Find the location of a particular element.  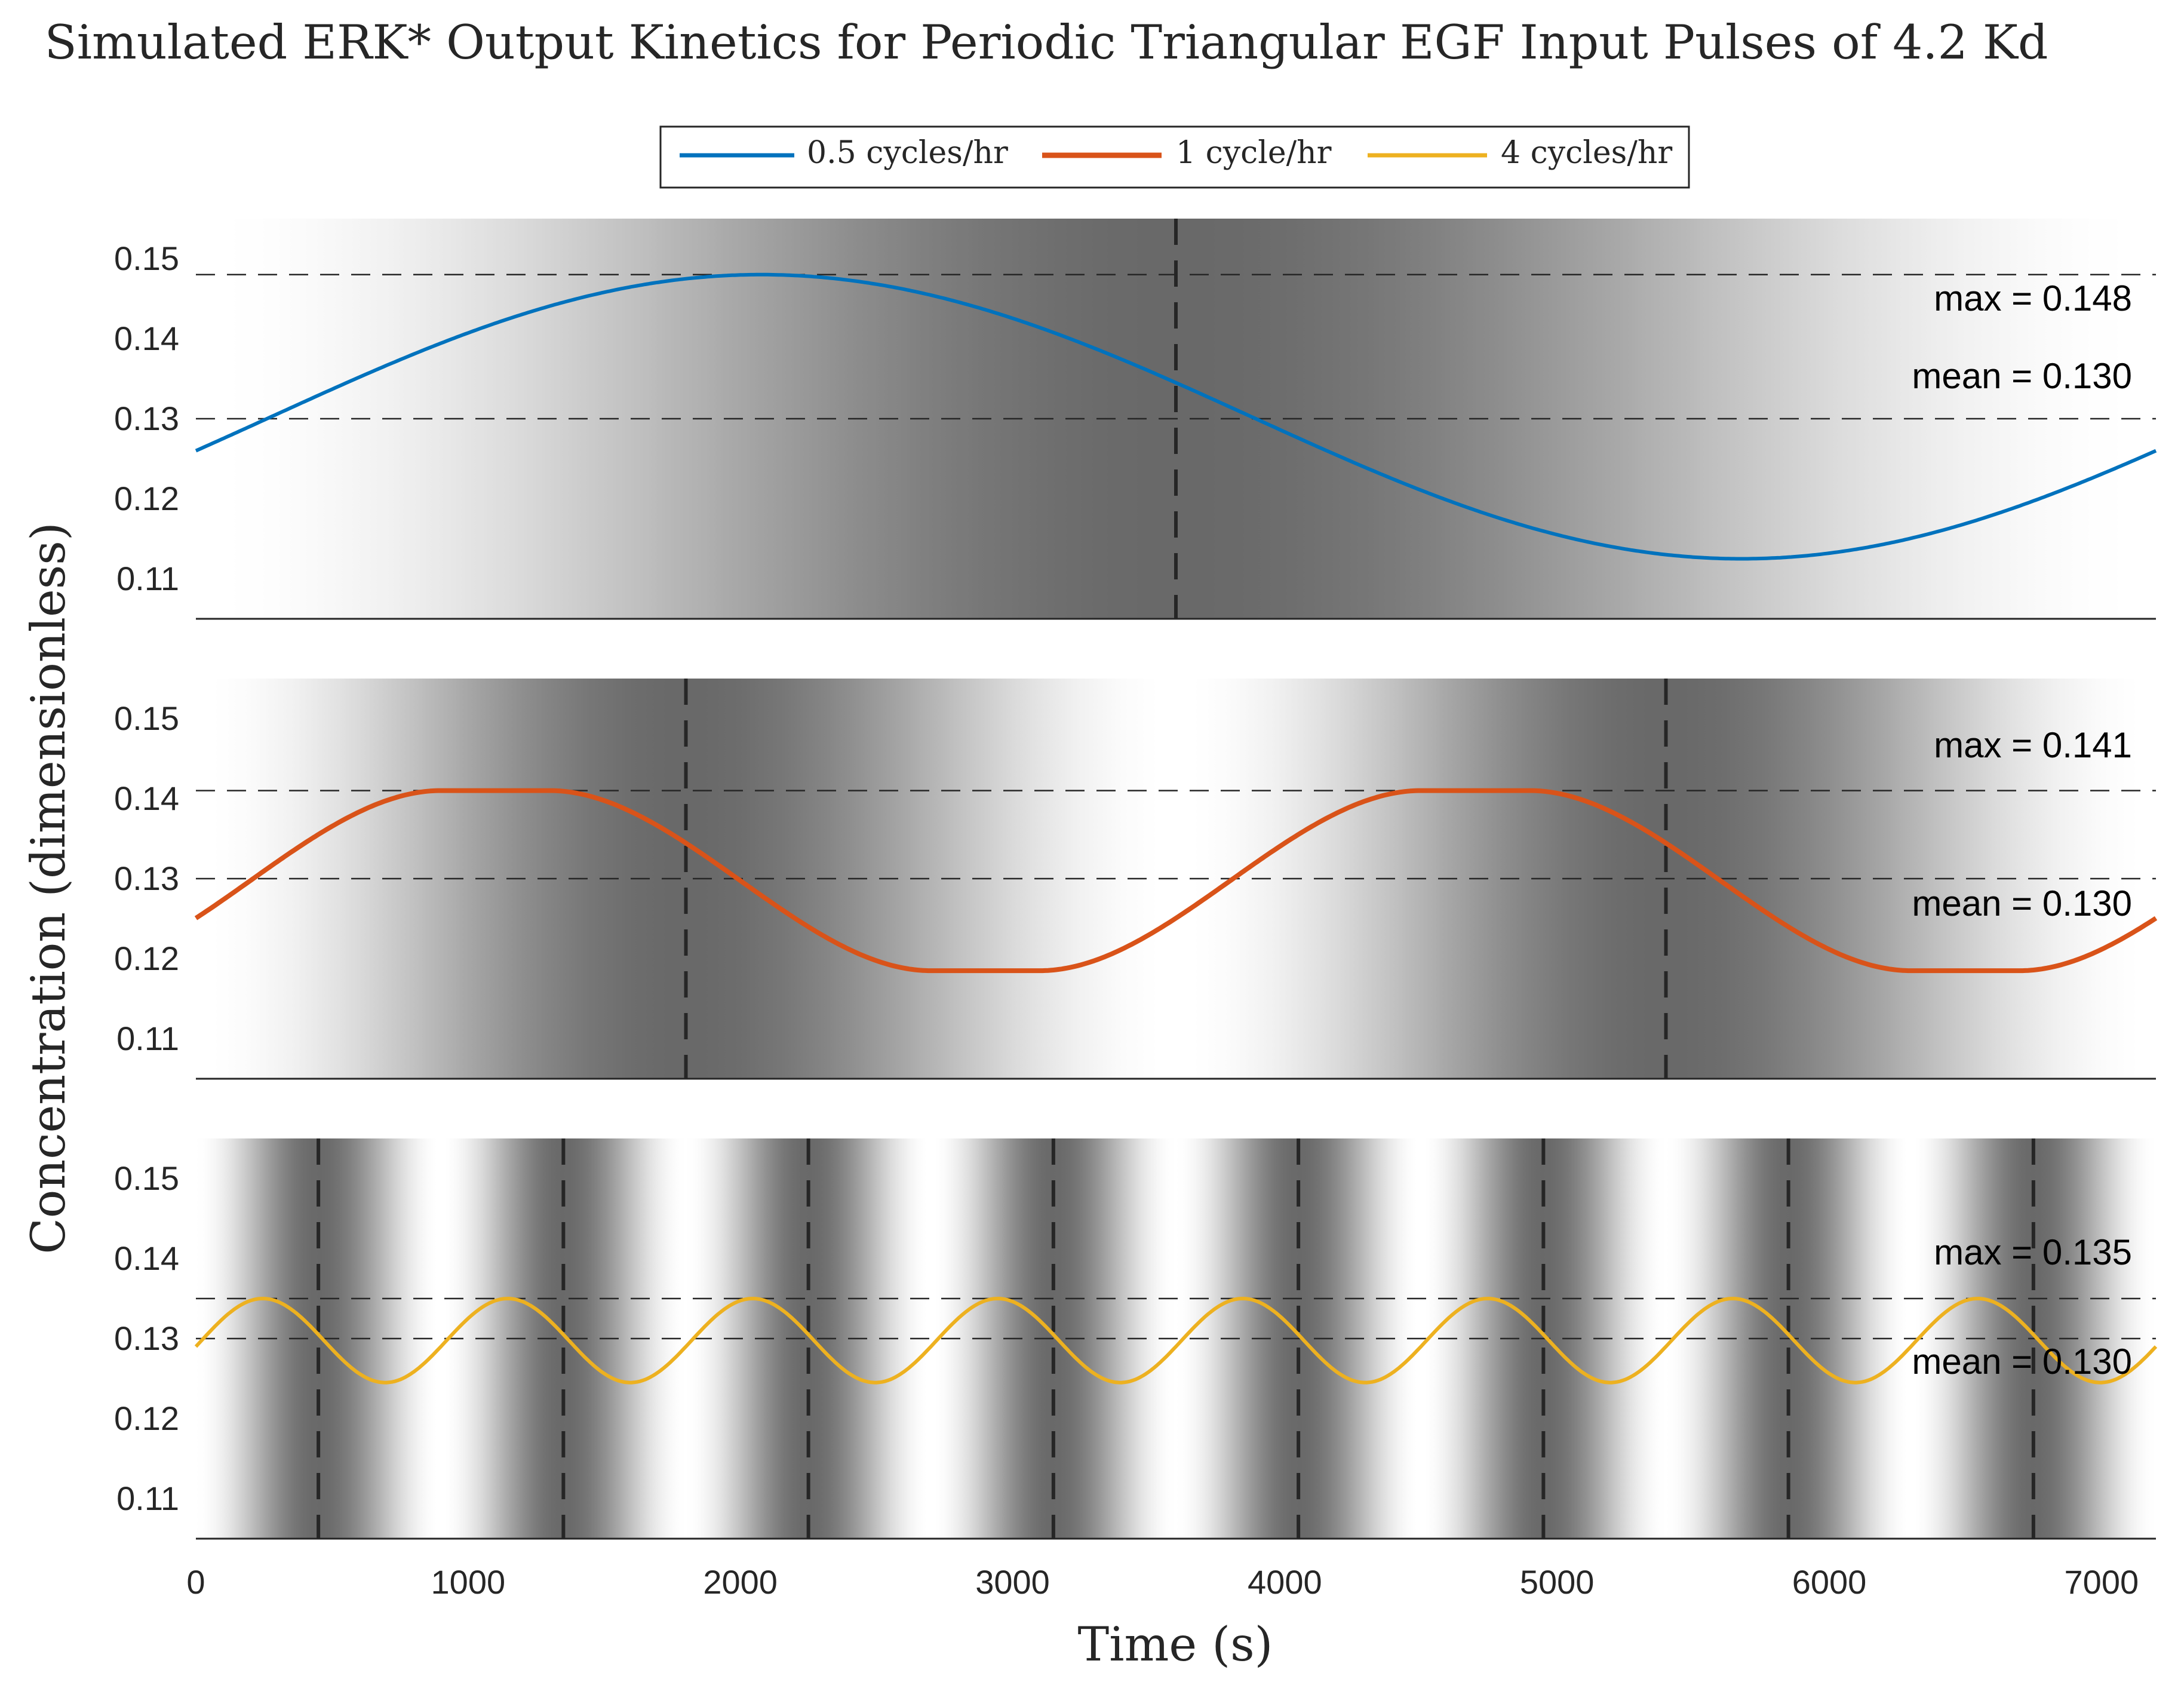

x-tick-label: 3000 is located at coordinates (1012, 1582).